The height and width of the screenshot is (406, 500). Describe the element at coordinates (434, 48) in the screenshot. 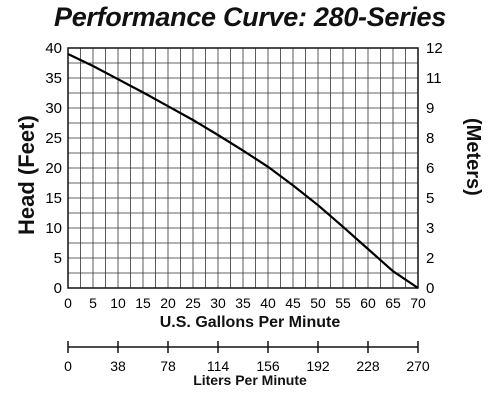

I see `y-right-tick-label: 12` at that location.